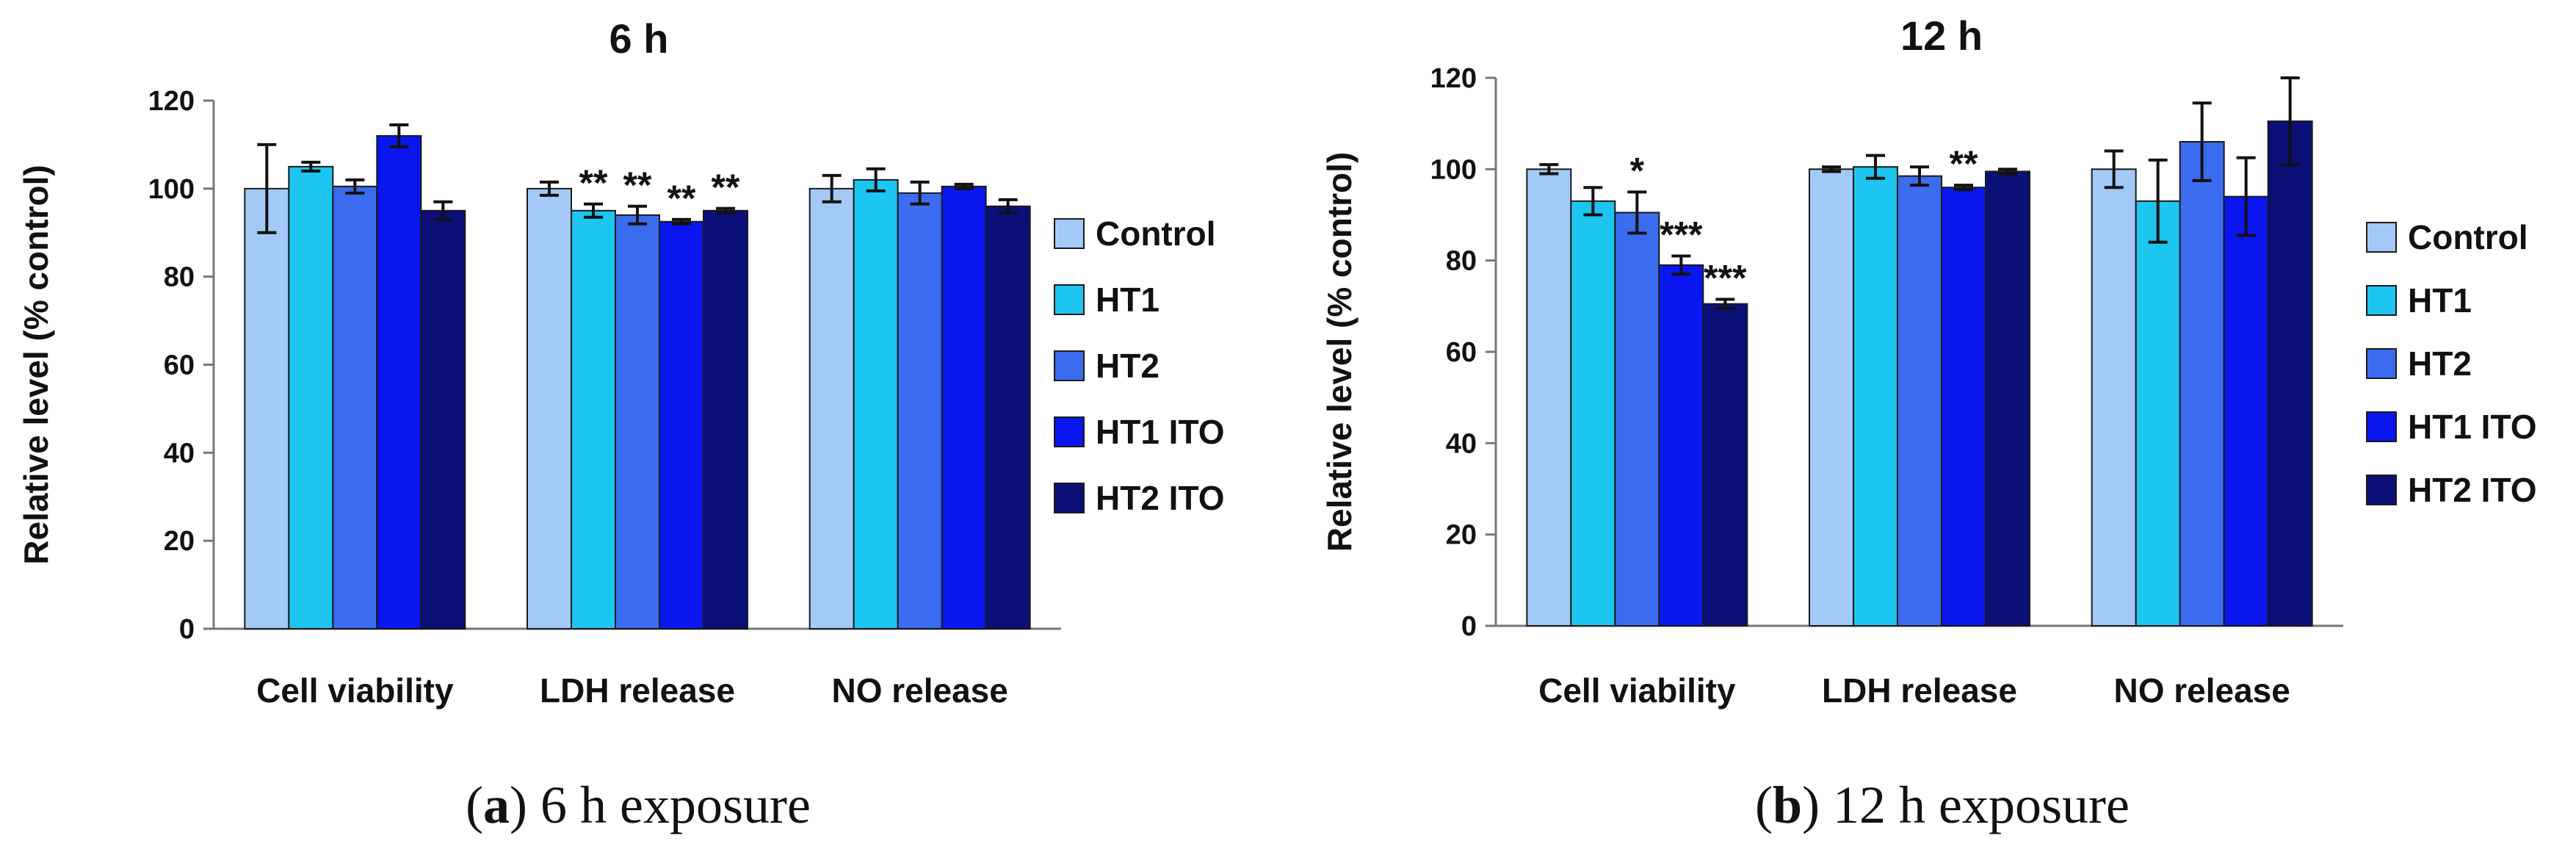  Describe the element at coordinates (639, 38) in the screenshot. I see `chart-title: 6 h` at that location.